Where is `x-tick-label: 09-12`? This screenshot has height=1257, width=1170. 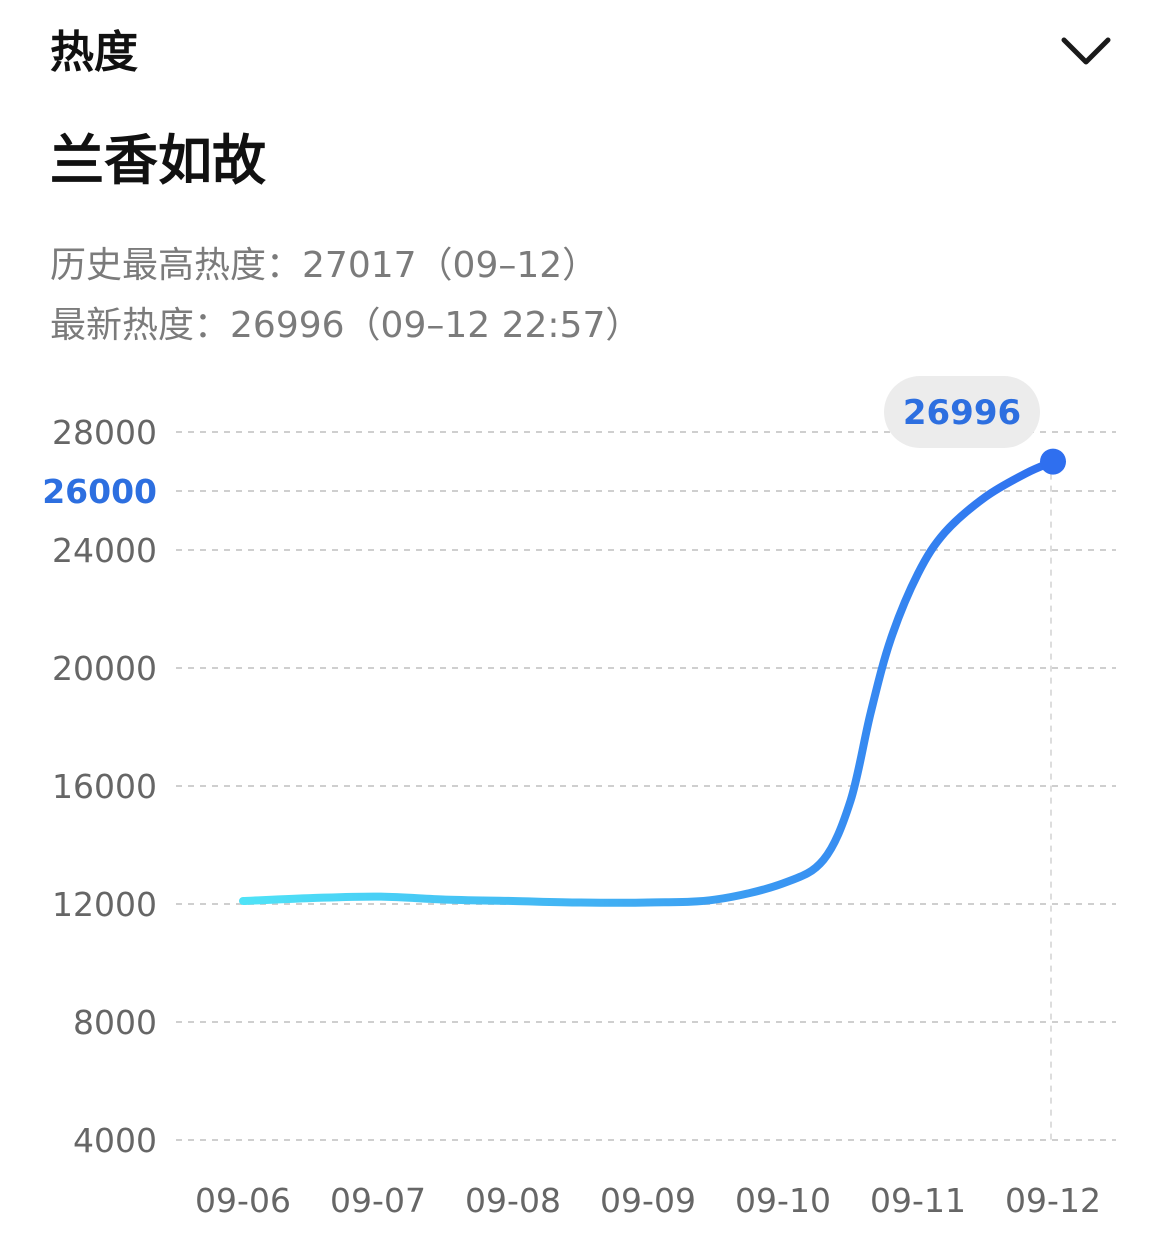 x-tick-label: 09-12 is located at coordinates (1053, 1200).